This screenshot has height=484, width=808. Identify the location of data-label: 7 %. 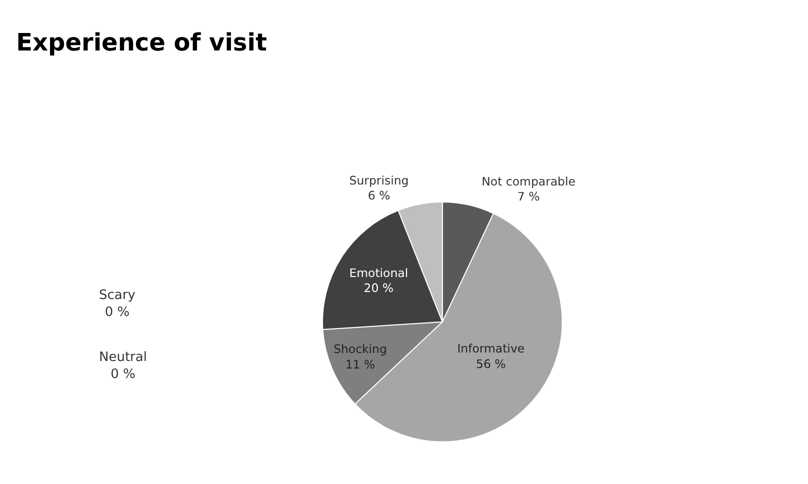
(528, 197).